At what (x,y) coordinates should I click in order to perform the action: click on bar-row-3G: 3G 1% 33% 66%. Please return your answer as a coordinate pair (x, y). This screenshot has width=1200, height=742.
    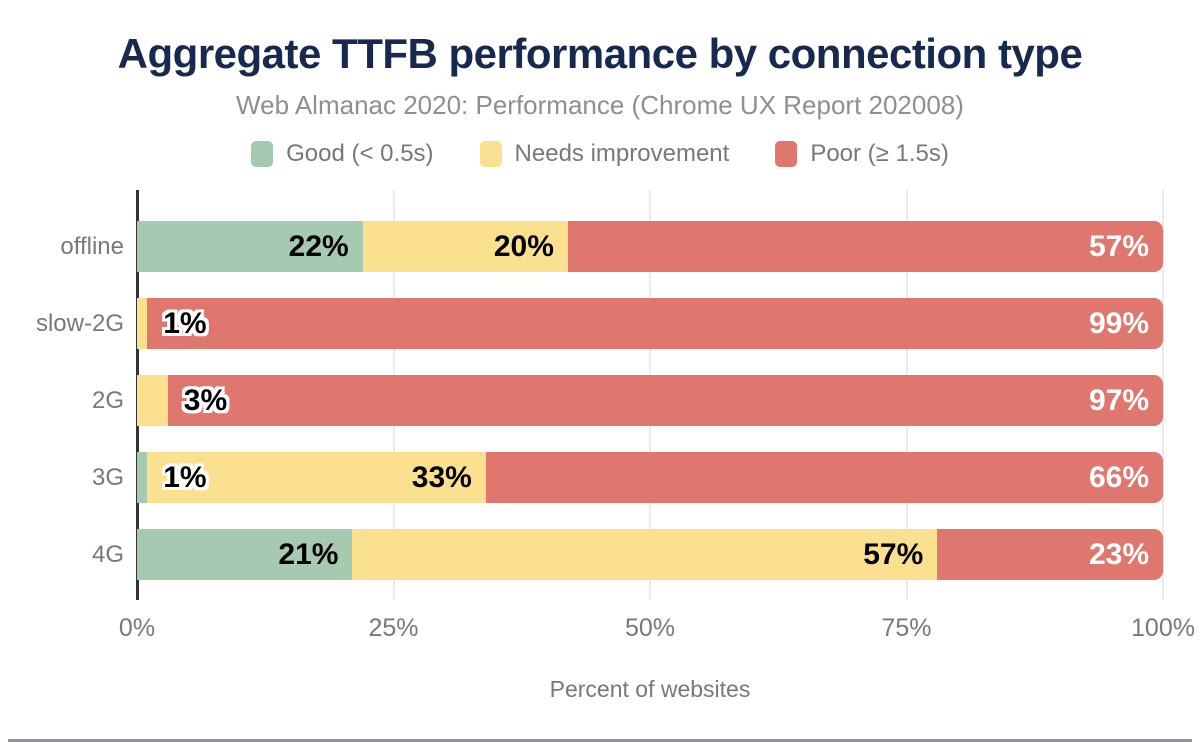
    Looking at the image, I should click on (627, 477).